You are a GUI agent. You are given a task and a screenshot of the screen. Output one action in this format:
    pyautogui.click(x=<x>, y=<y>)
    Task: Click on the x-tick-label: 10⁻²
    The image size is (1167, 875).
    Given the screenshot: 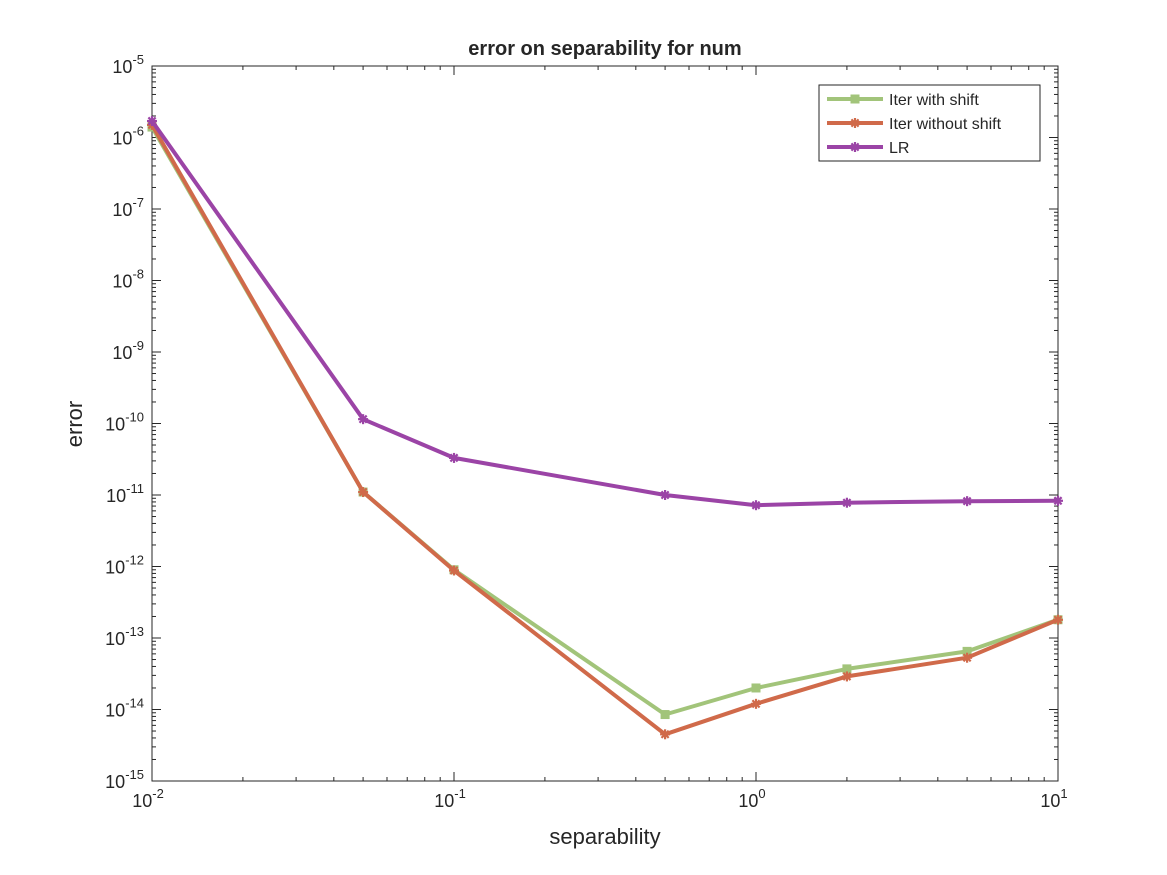 What is the action you would take?
    pyautogui.click(x=148, y=798)
    